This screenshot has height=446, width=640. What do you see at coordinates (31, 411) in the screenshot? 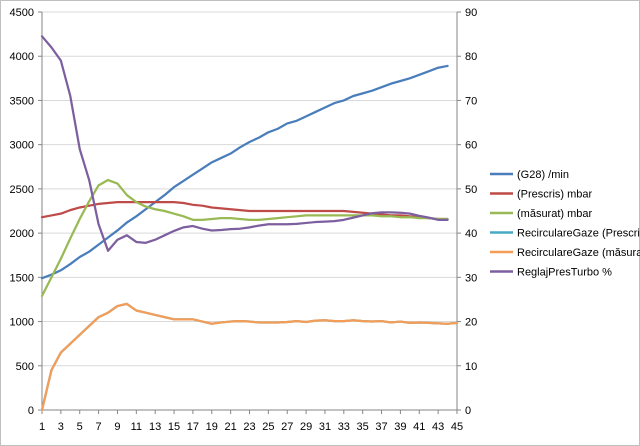
I see `y-left-tick-label: 0` at bounding box center [31, 411].